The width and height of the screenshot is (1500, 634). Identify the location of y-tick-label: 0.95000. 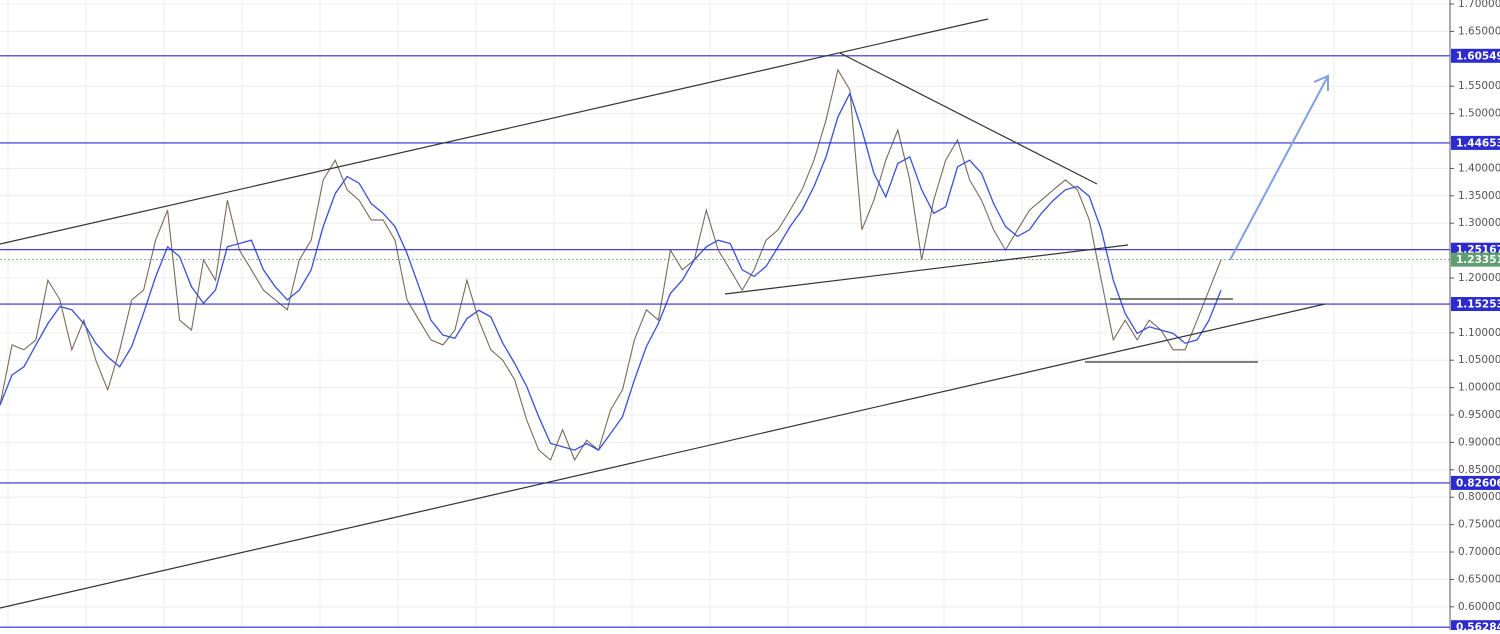
(1479, 415).